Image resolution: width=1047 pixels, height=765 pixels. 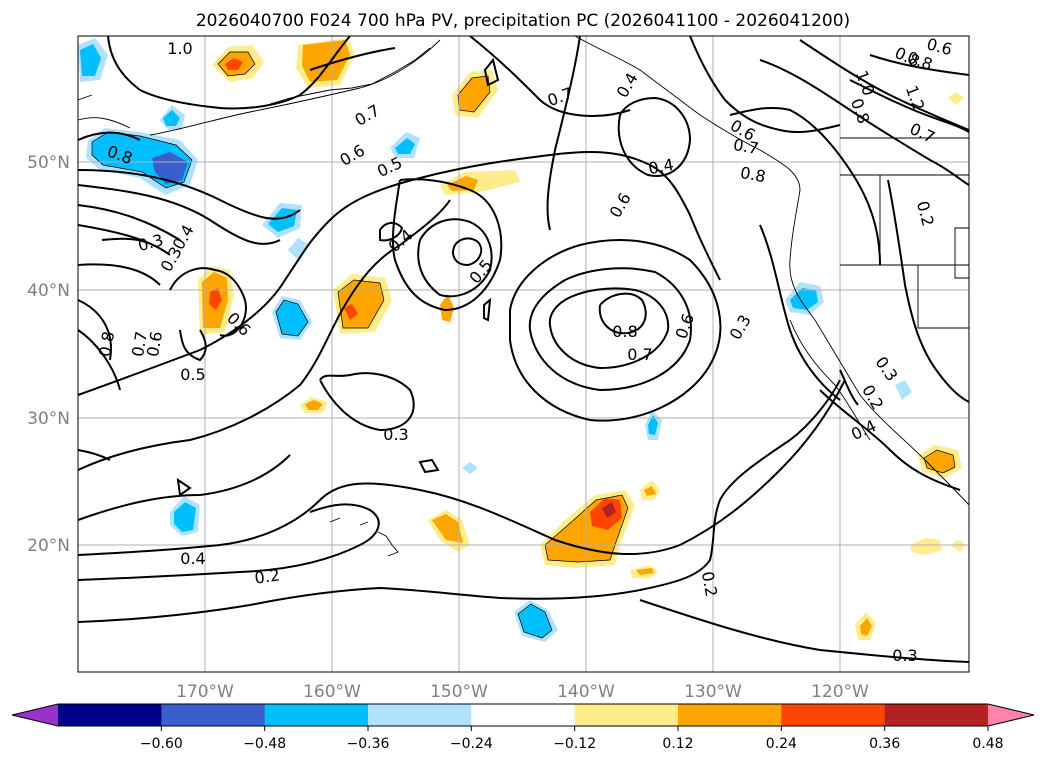 What do you see at coordinates (35, 715) in the screenshot?
I see `colorbar-extend-low` at bounding box center [35, 715].